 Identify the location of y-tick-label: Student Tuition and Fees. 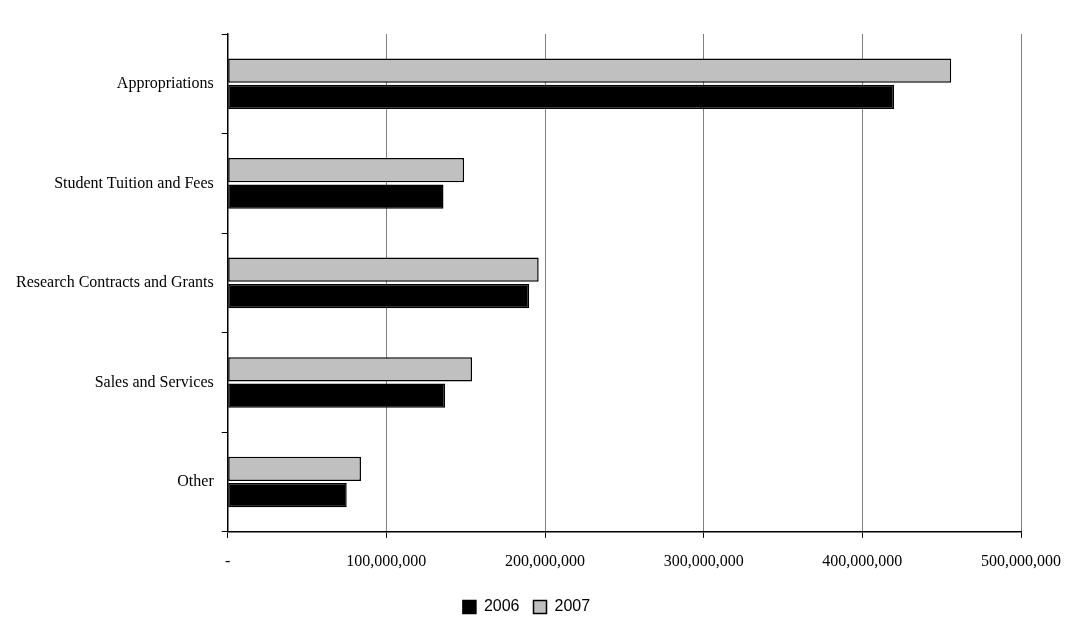
(134, 182).